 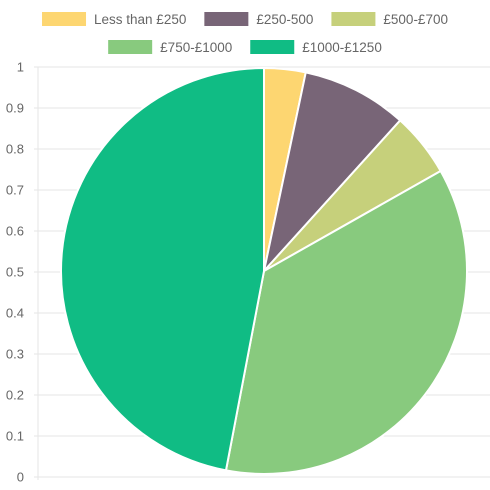 I want to click on legend-item: £500-£700, so click(x=389, y=19).